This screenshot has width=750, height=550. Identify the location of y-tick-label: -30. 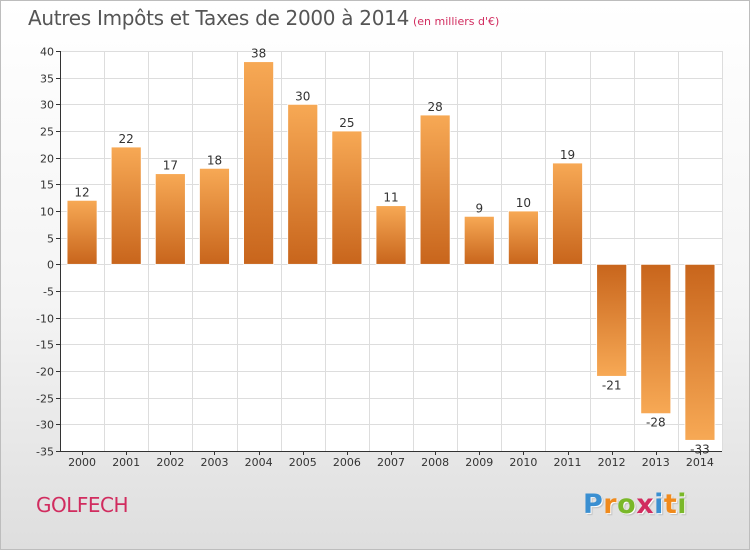
(45, 425).